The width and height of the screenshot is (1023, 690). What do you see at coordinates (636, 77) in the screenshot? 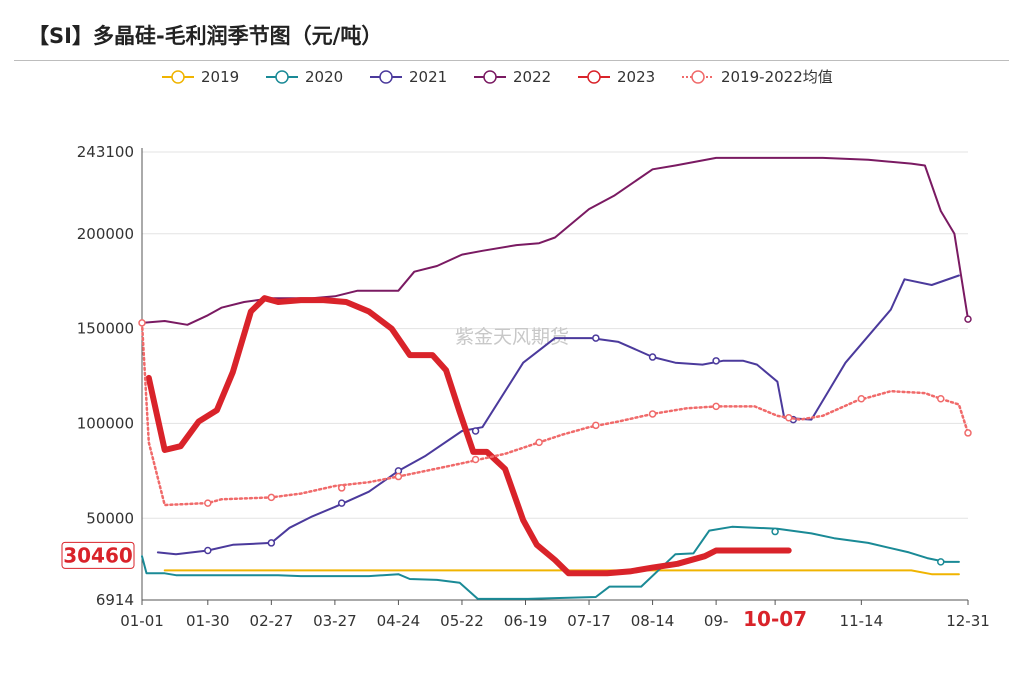
I see `legend-label-2023: 2023` at bounding box center [636, 77].